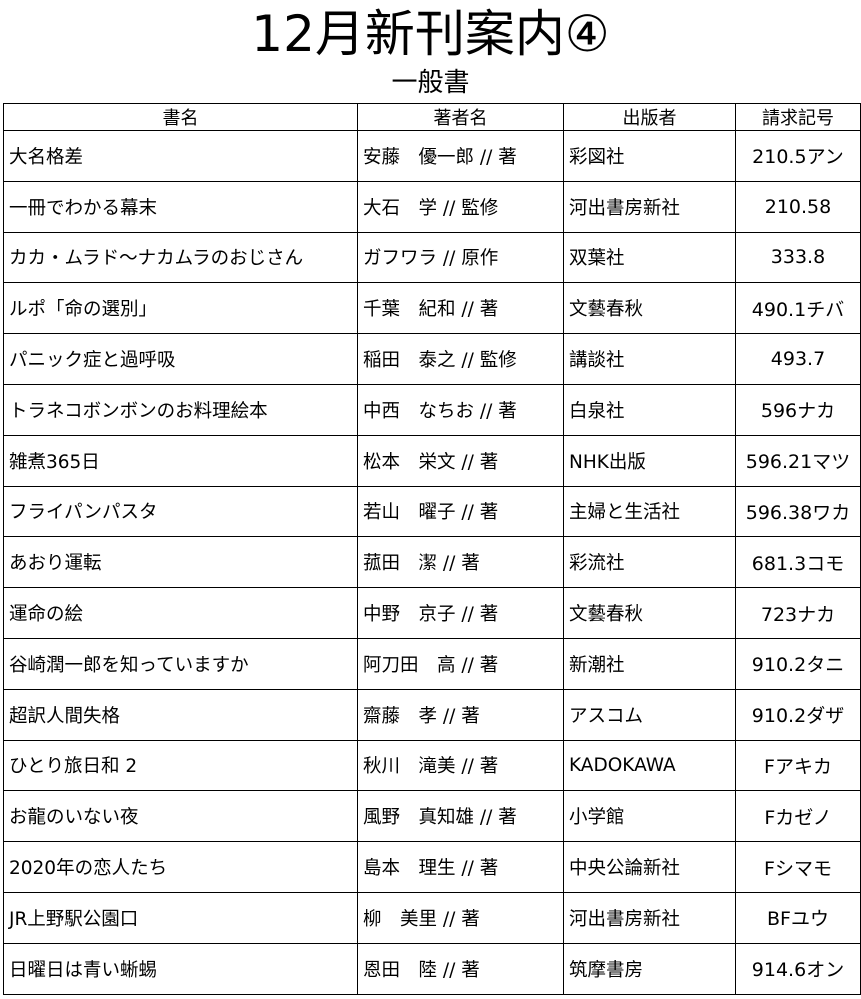  I want to click on call-number: 490.1チバ, so click(798, 308).